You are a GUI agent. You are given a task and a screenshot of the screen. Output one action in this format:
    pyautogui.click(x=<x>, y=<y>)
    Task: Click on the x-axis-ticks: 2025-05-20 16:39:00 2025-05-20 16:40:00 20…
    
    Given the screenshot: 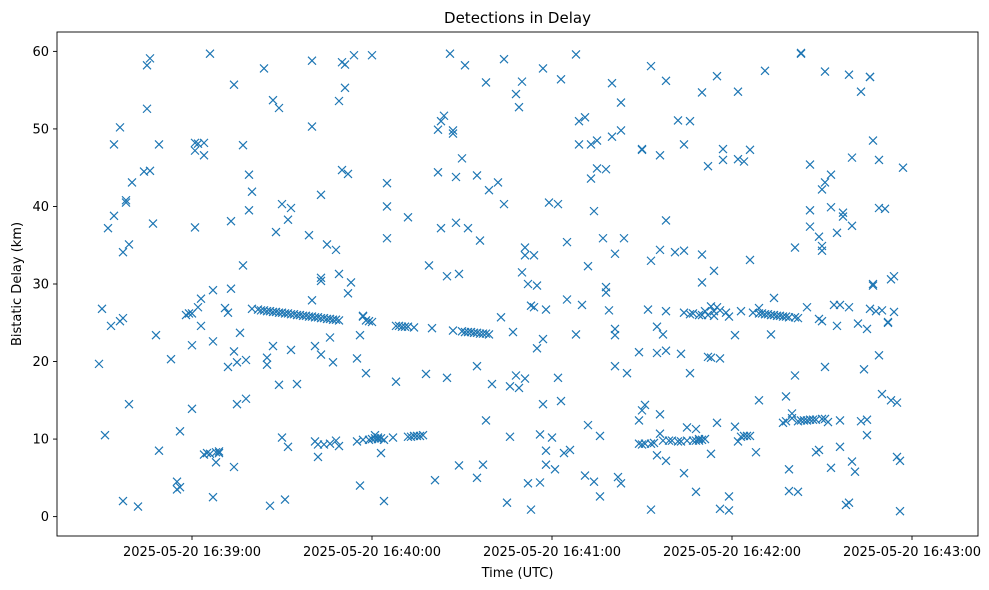 What is the action you would take?
    pyautogui.click(x=552, y=548)
    